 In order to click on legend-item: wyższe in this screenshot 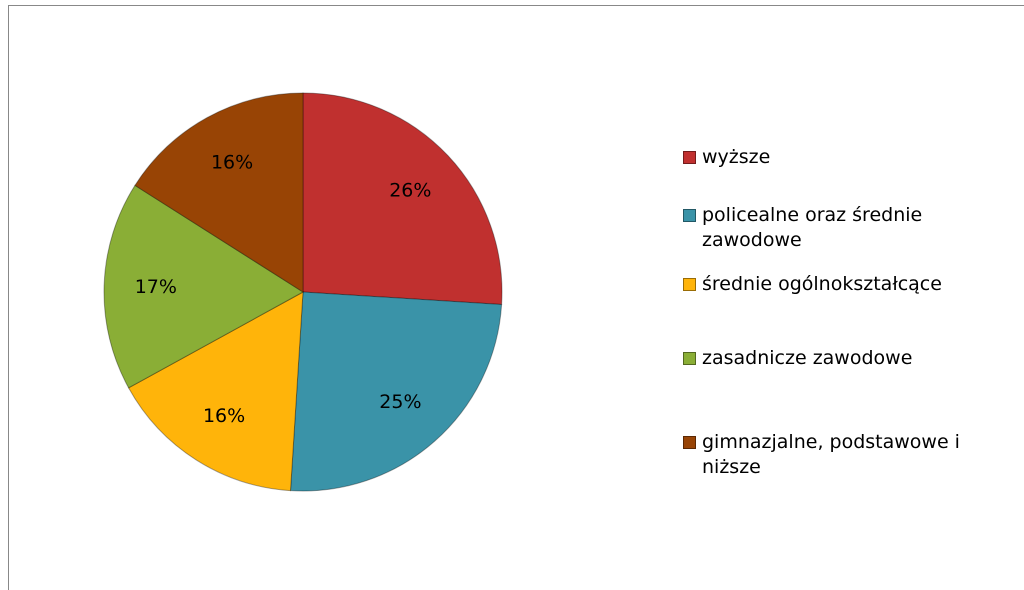, I will do `click(848, 157)`.